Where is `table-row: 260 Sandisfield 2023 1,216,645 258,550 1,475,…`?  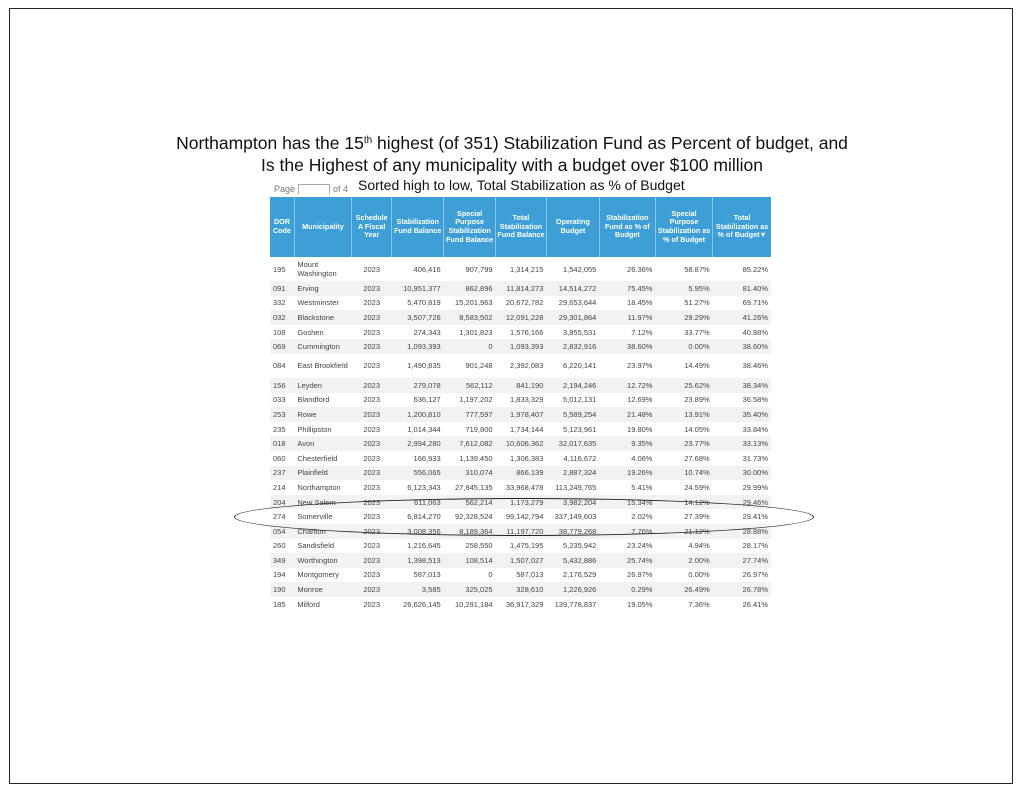 table-row: 260 Sandisfield 2023 1,216,645 258,550 1,475,… is located at coordinates (520, 546).